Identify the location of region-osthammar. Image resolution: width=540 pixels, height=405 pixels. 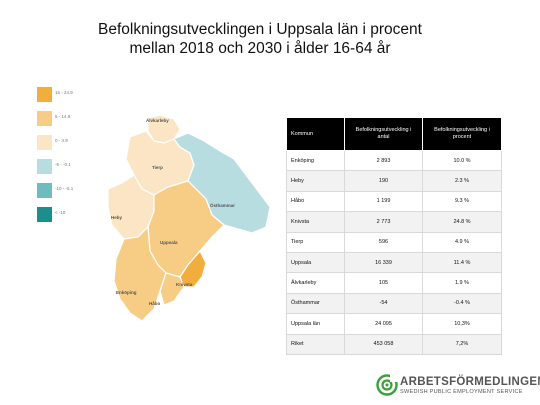
(222, 183).